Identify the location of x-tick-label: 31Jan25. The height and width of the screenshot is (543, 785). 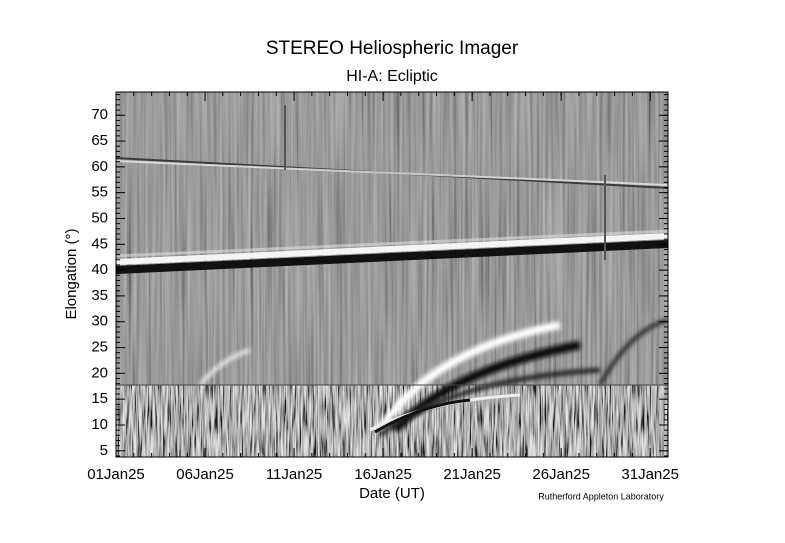
(650, 474).